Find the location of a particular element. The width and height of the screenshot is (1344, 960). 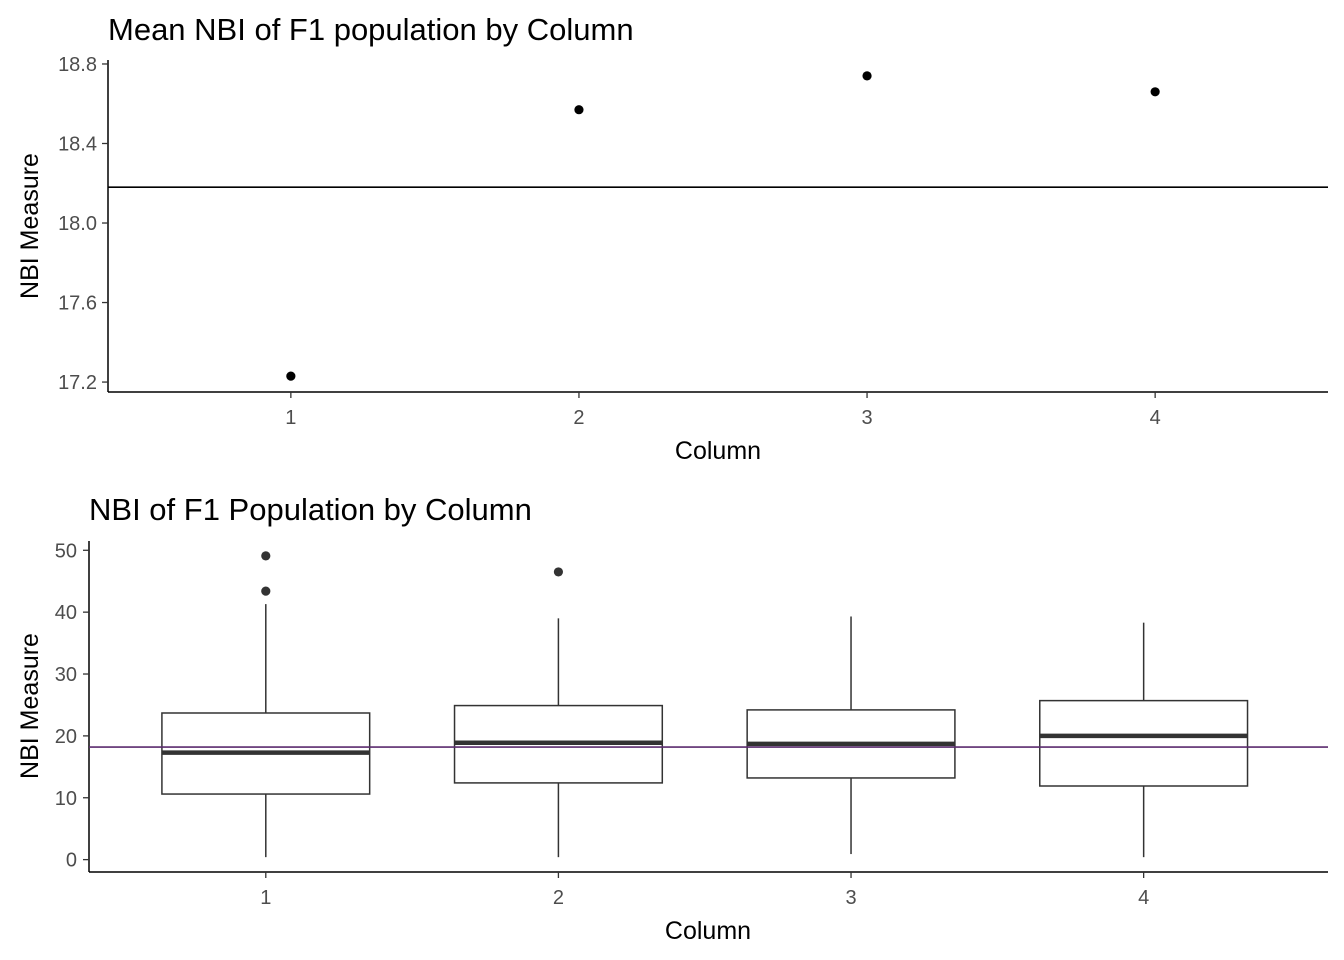

chart2-y-tick-label: 30 is located at coordinates (66, 675).